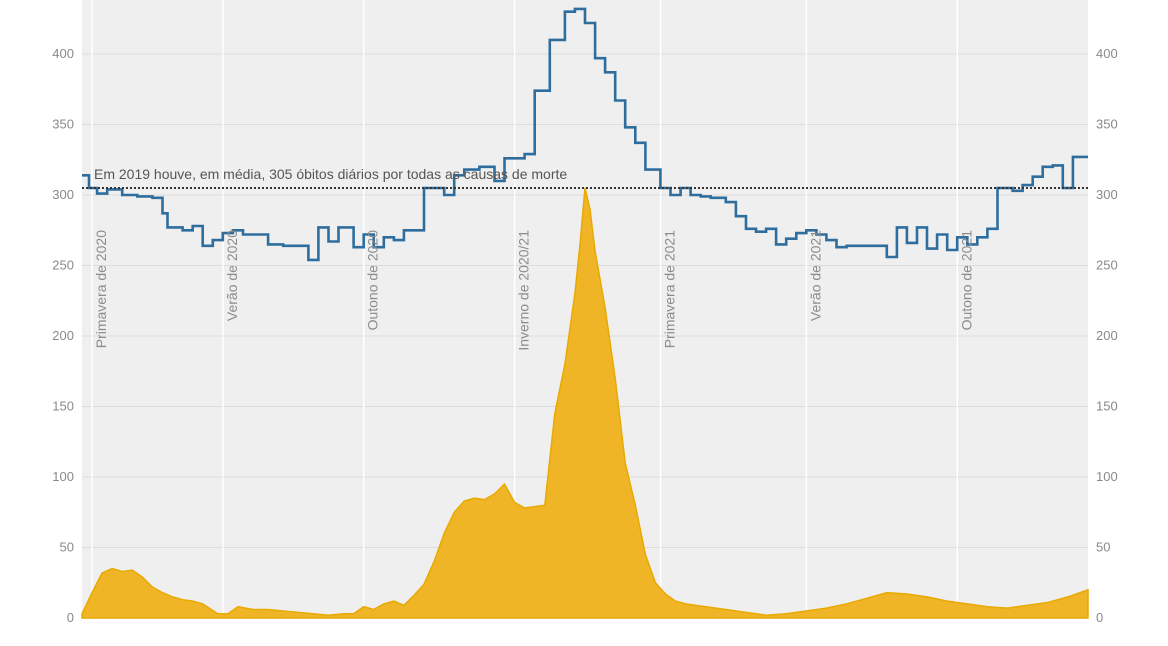  Describe the element at coordinates (67, 547) in the screenshot. I see `y-tick-label-left: 50` at that location.